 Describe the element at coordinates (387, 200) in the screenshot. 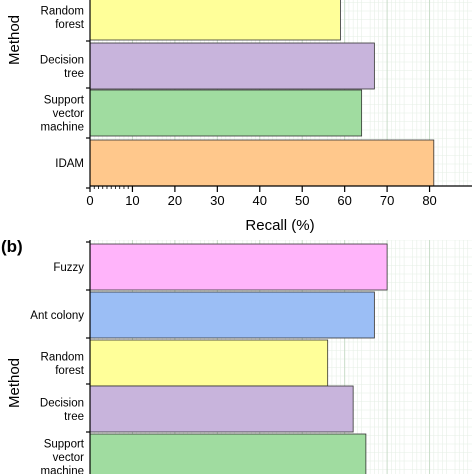

I see `x-tick-label: 70` at that location.